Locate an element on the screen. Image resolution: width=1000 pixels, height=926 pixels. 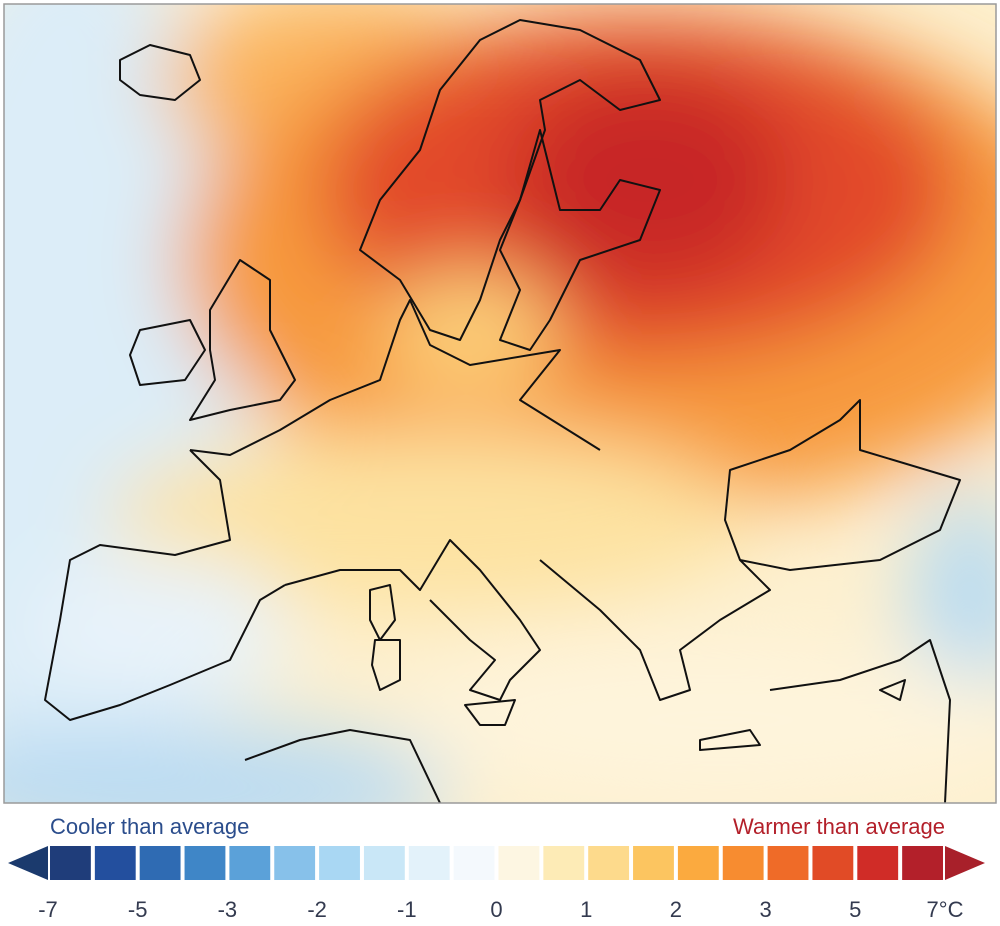
cooler-label: Cooler than average is located at coordinates (149, 826).